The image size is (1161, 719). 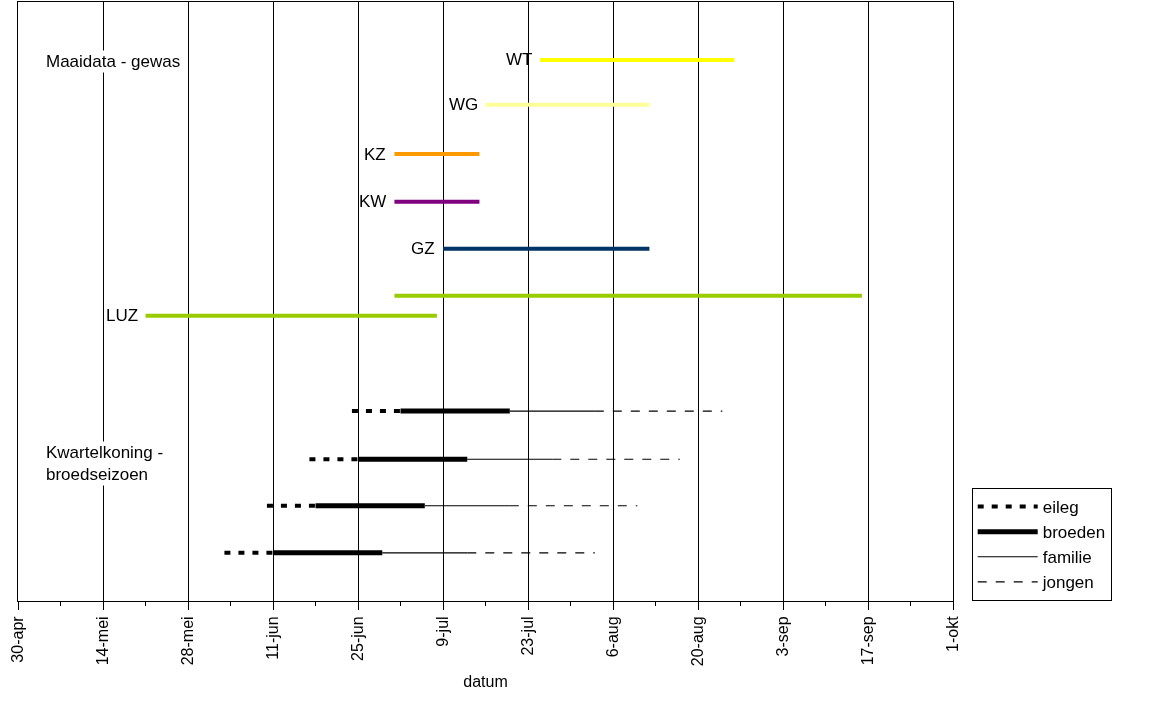 What do you see at coordinates (464, 104) in the screenshot?
I see `series-label: WG` at bounding box center [464, 104].